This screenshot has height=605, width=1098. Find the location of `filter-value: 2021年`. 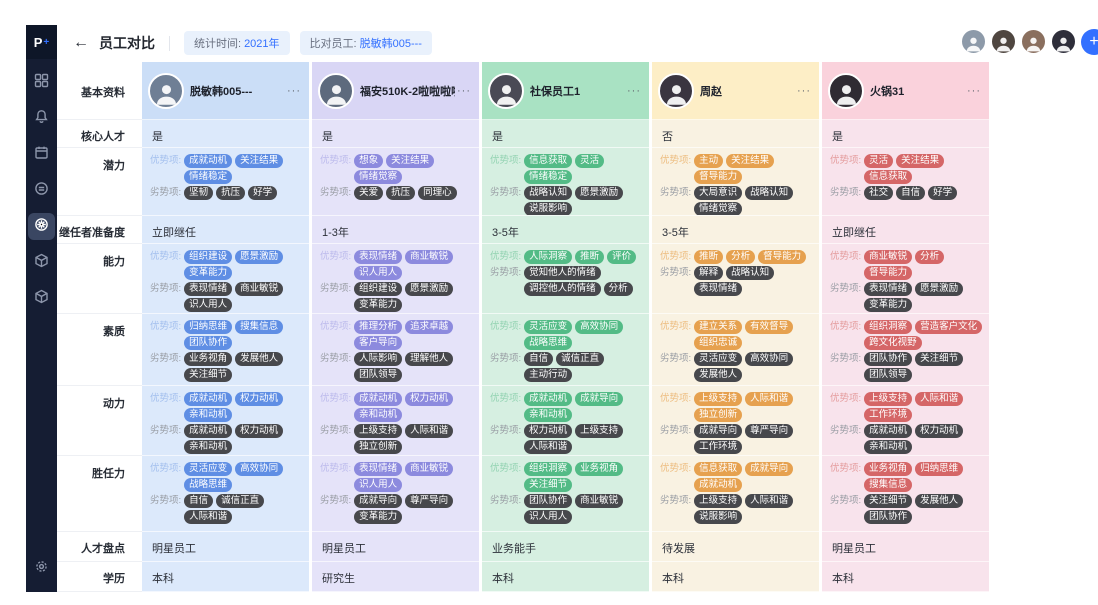

filter-value: 2021年 is located at coordinates (262, 44).